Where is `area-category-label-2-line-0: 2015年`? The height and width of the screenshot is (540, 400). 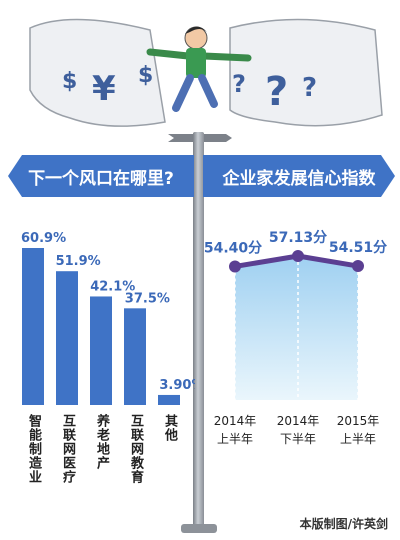
area-category-label-2-line-0: 2015年 is located at coordinates (358, 421).